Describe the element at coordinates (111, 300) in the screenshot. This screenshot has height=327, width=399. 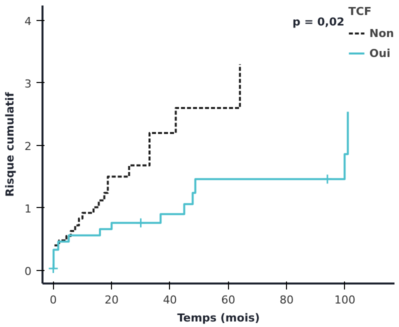
I see `x-tick-label: 20` at that location.